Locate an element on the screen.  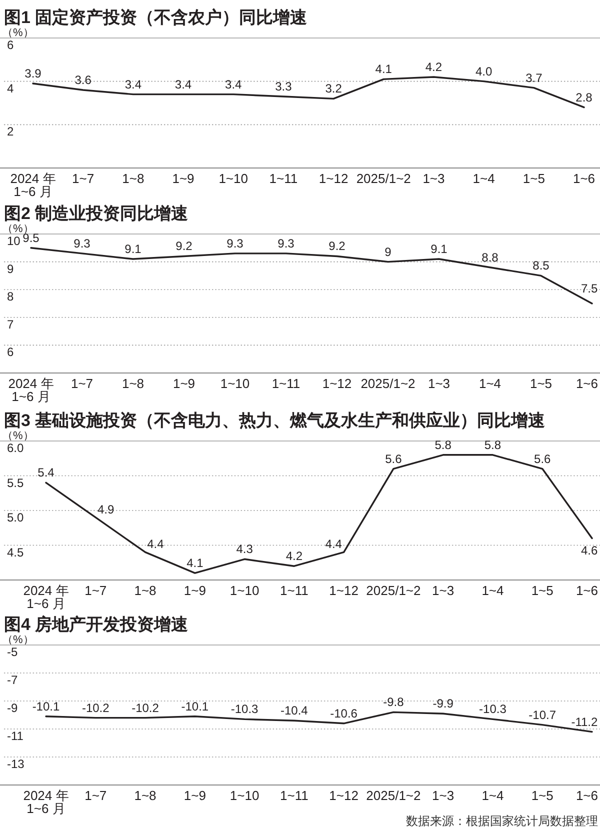
data-label: 3.9 is located at coordinates (33, 73).